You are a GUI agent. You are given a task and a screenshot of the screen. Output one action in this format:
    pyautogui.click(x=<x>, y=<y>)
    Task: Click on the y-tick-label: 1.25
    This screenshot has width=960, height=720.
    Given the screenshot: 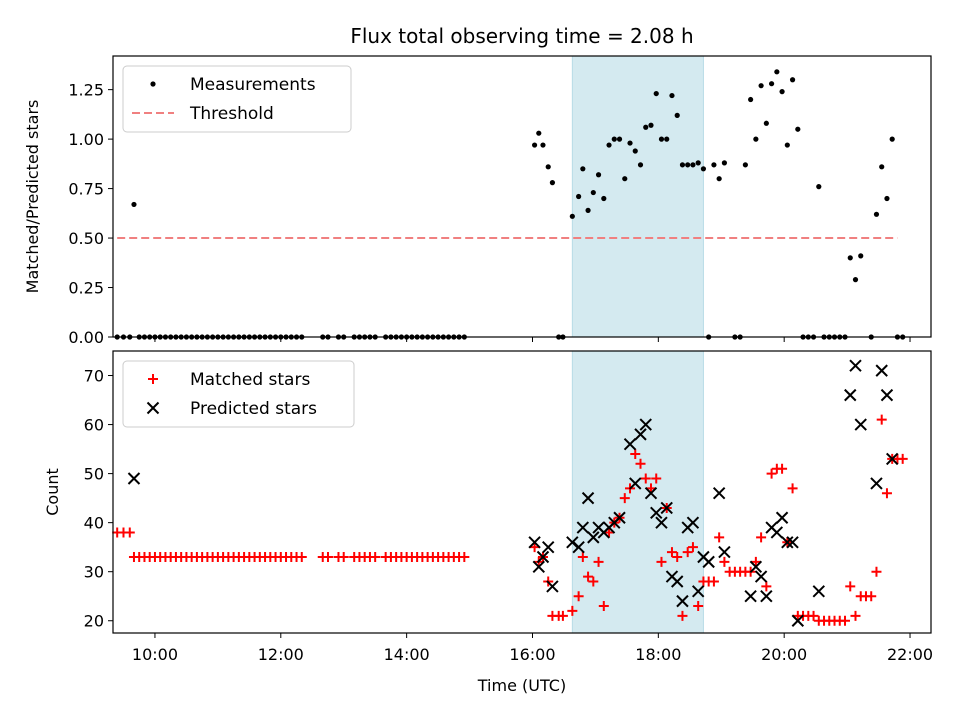 What is the action you would take?
    pyautogui.click(x=86, y=90)
    